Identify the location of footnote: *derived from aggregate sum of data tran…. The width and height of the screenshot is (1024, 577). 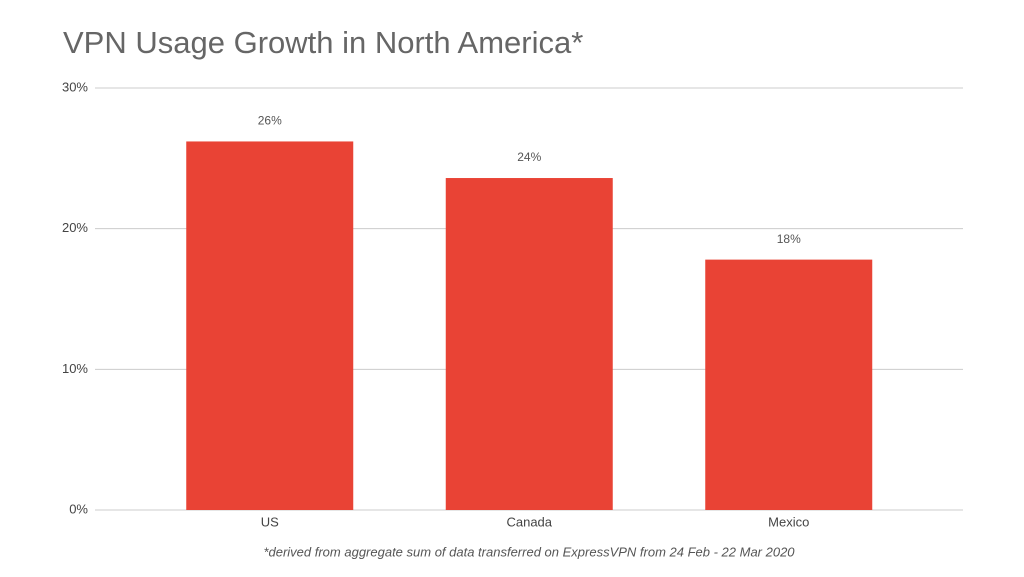
(529, 551).